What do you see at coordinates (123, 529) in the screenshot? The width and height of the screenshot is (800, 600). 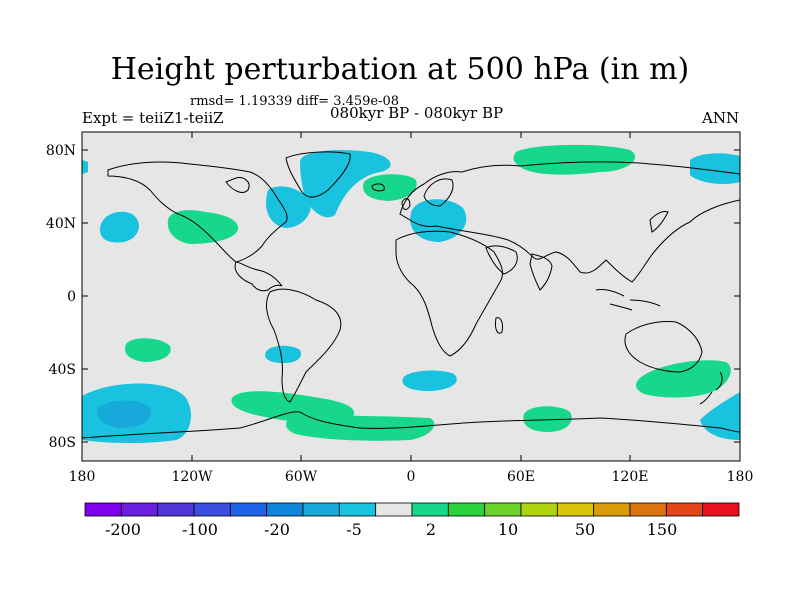 I see `colorbar-label: -200` at bounding box center [123, 529].